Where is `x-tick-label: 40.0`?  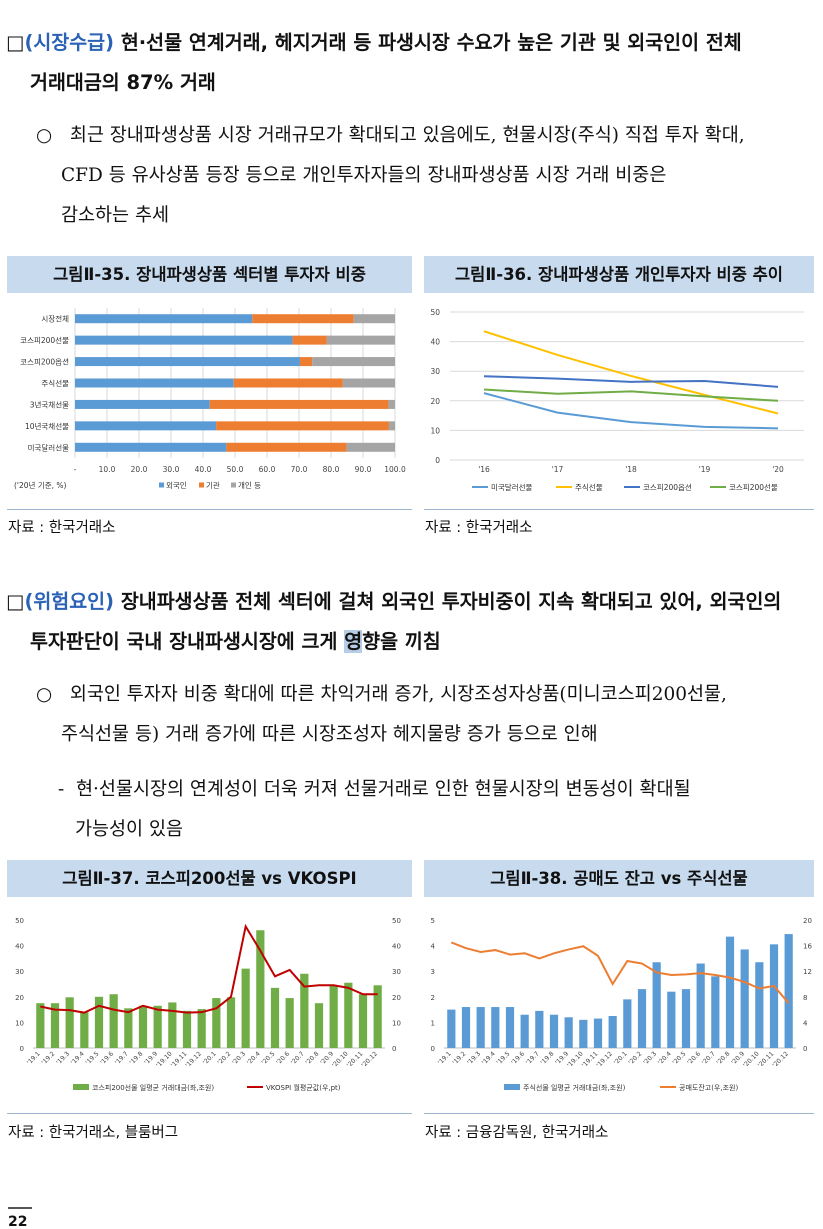 x-tick-label: 40.0 is located at coordinates (203, 469).